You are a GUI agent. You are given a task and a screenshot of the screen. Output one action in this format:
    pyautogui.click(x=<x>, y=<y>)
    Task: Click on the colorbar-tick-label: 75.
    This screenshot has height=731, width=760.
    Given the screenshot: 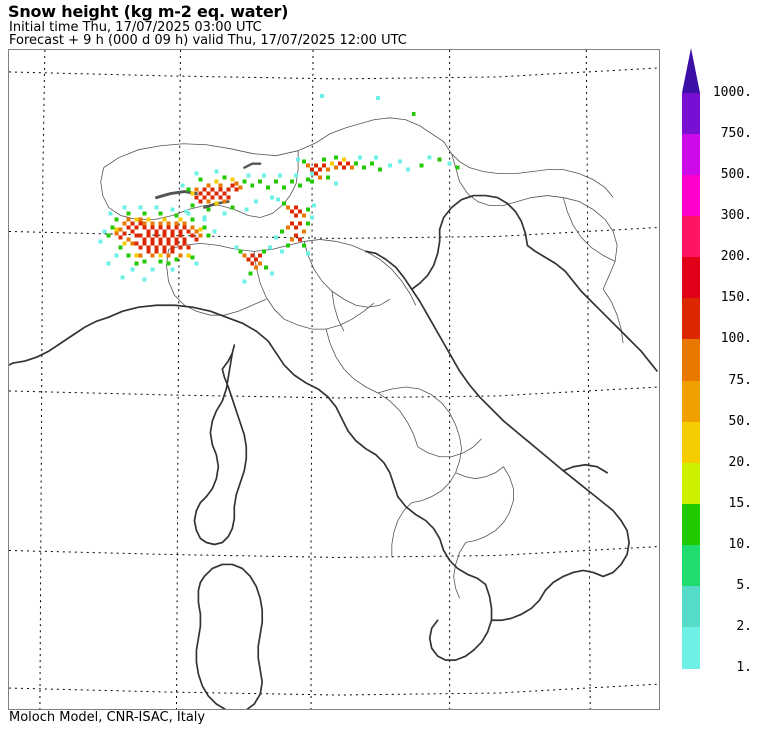 What is the action you would take?
    pyautogui.click(x=740, y=380)
    